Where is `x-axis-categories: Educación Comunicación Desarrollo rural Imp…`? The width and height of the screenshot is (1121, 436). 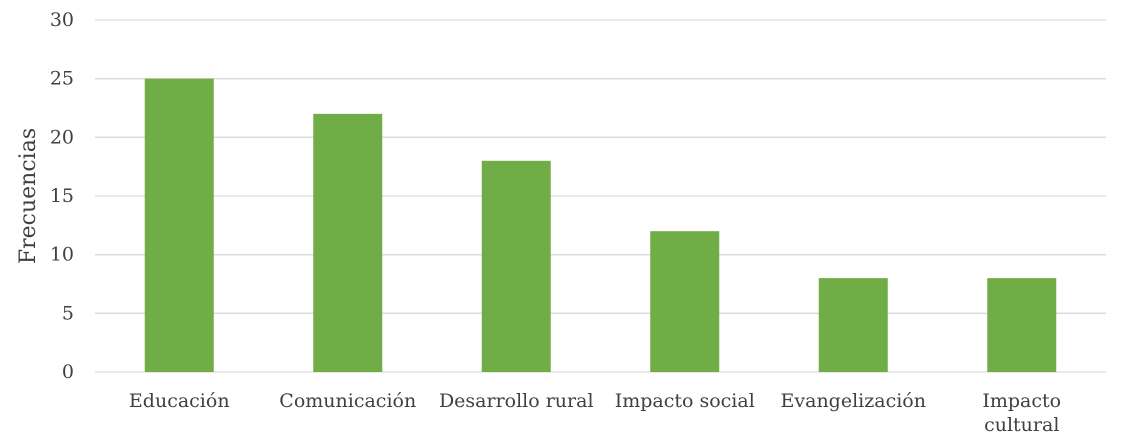
x-axis-categories: Educación Comunicación Desarrollo rural Imp… is located at coordinates (595, 413).